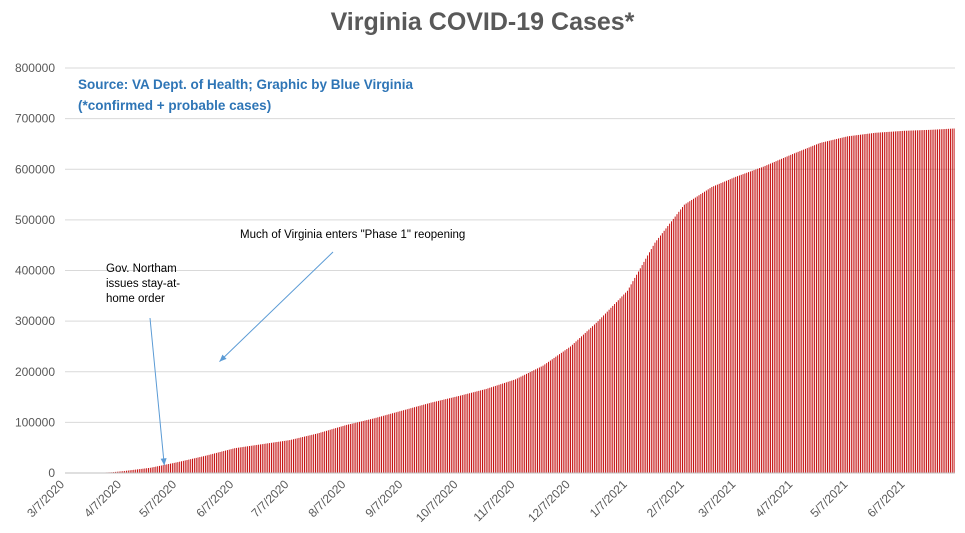 The width and height of the screenshot is (965, 533). Describe the element at coordinates (35, 68) in the screenshot. I see `y-tick-label: 800000` at that location.